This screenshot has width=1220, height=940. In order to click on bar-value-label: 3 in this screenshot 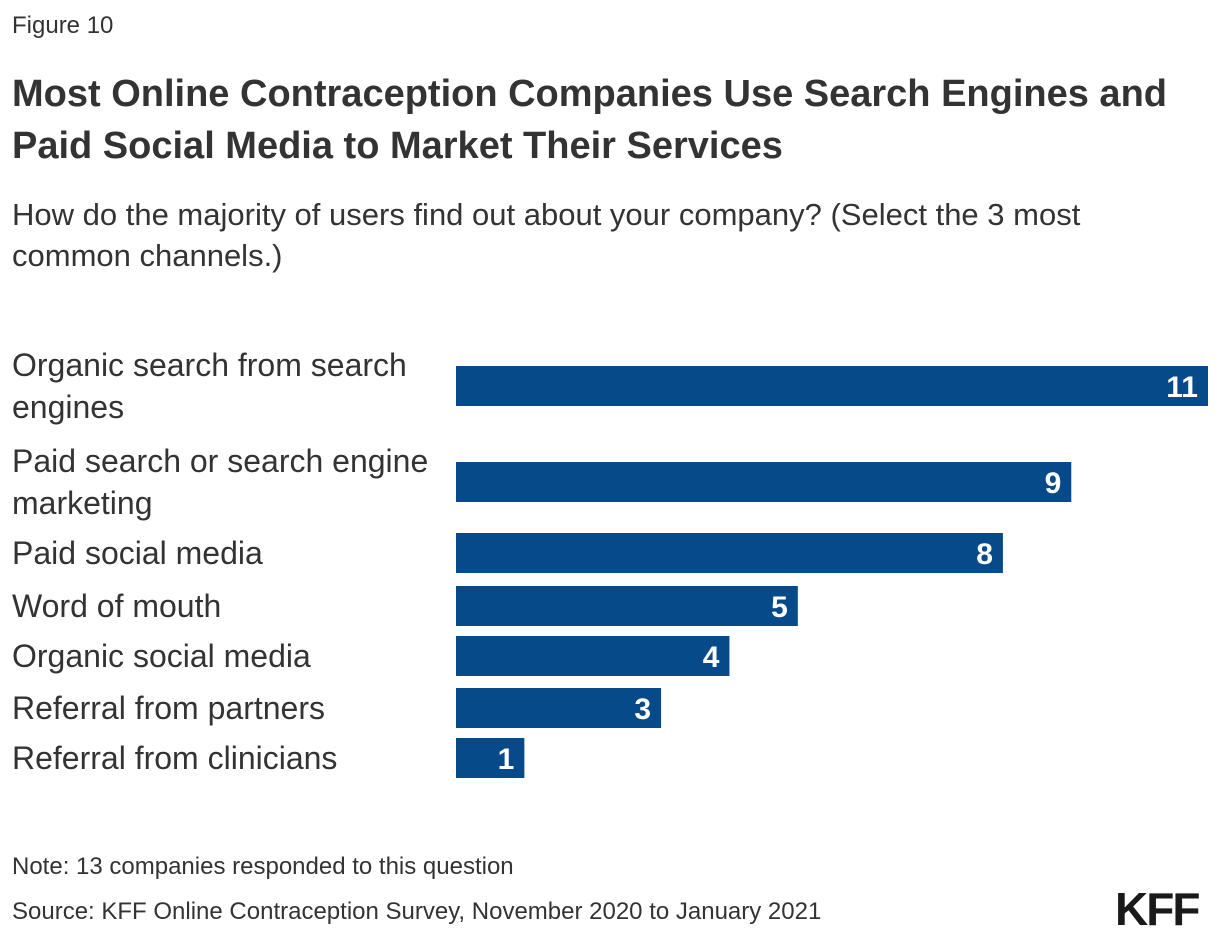, I will do `click(642, 709)`.